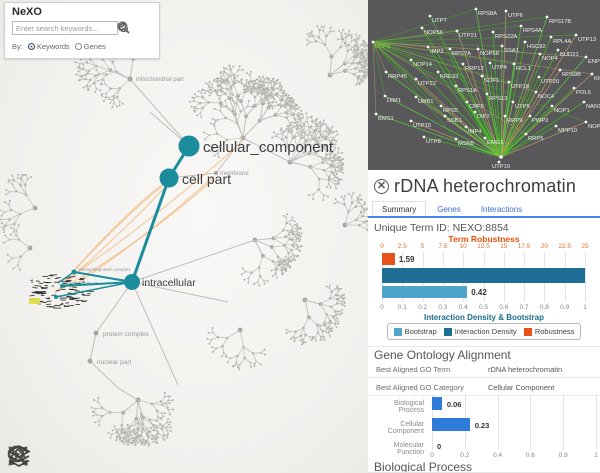 Image resolution: width=600 pixels, height=473 pixels. Describe the element at coordinates (587, 40) in the screenshot. I see `gene-node-UTP13: UTP13` at that location.